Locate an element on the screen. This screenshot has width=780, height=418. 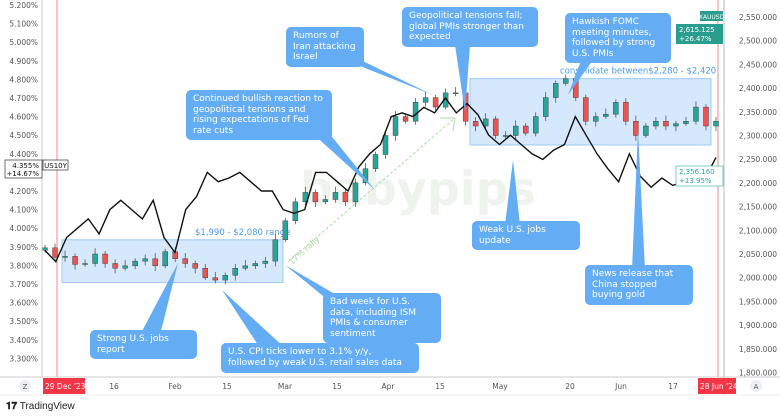
right-tick-label: 1,850.000 is located at coordinates (758, 349).